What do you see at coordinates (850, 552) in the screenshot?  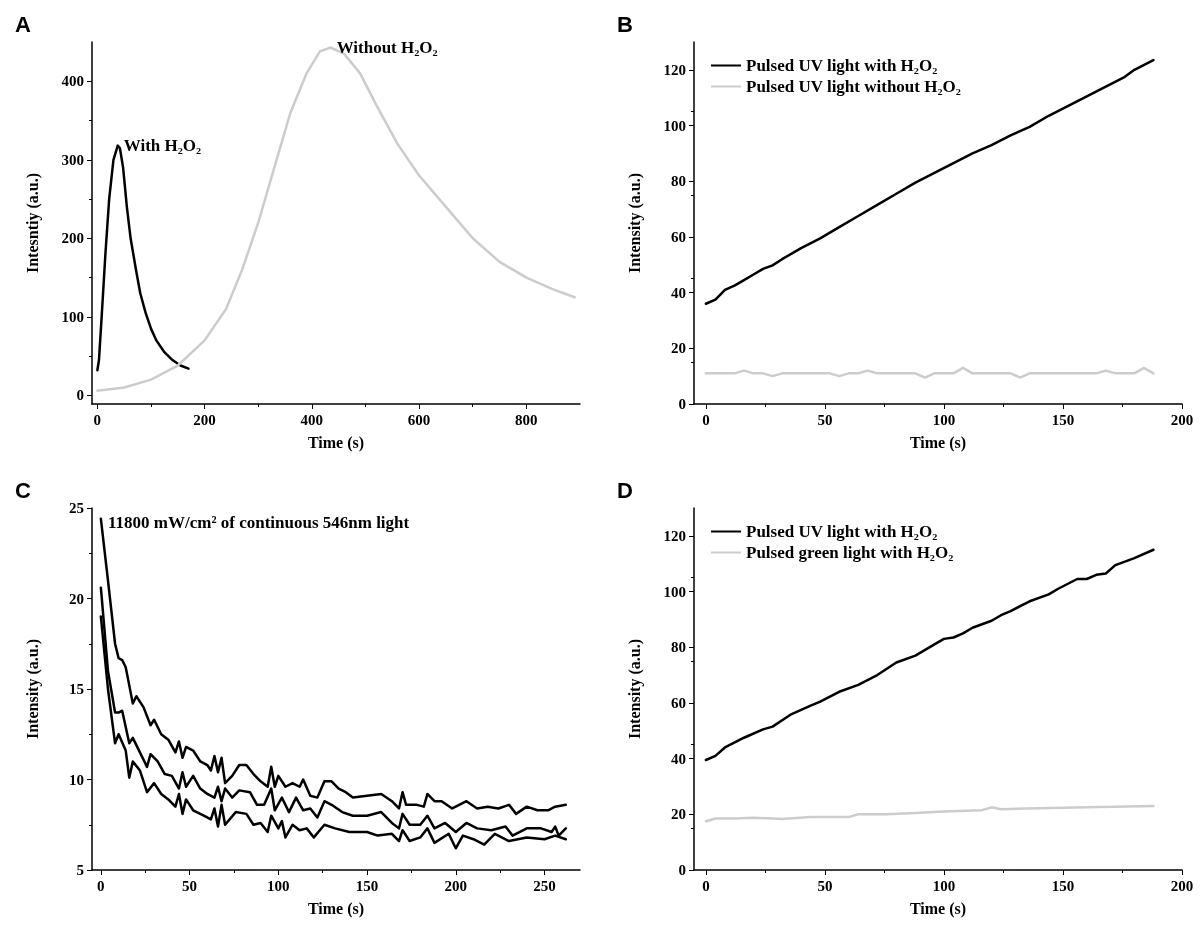 I see `legend-label: Pulsed green light with H₂O₂` at bounding box center [850, 552].